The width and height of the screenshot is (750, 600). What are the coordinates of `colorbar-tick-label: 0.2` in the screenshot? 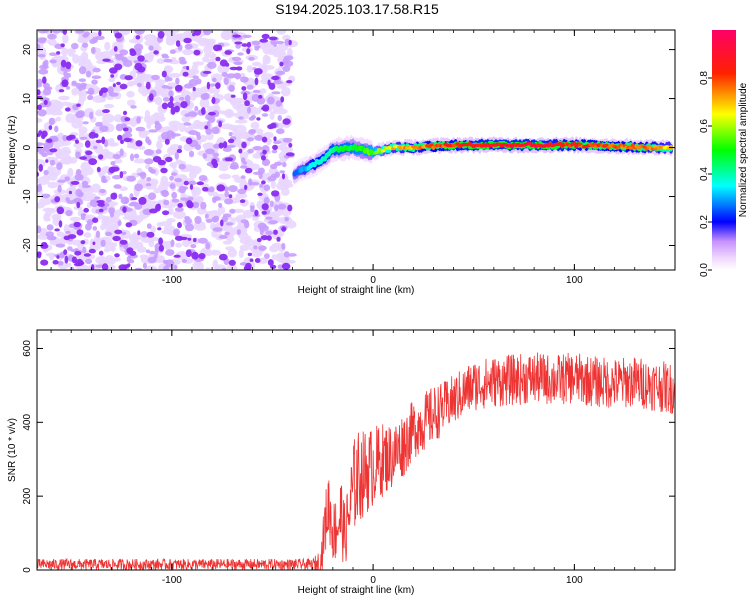 It's located at (704, 222).